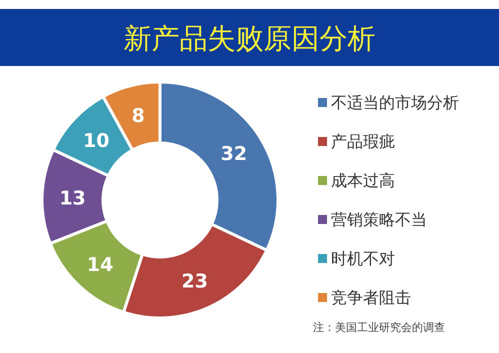 The height and width of the screenshot is (353, 499). What do you see at coordinates (138, 116) in the screenshot?
I see `data-label: 8` at bounding box center [138, 116].